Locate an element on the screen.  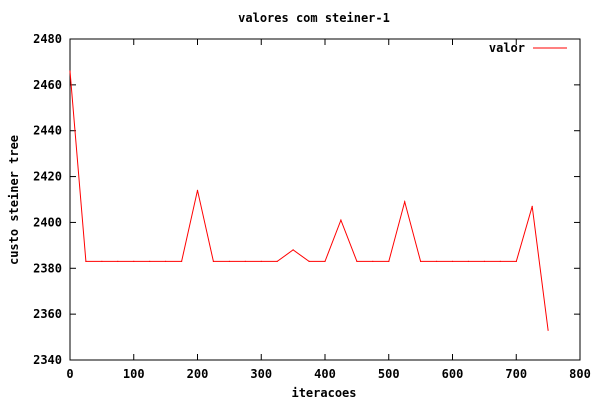
x-tick-label: 300 is located at coordinates (261, 374).